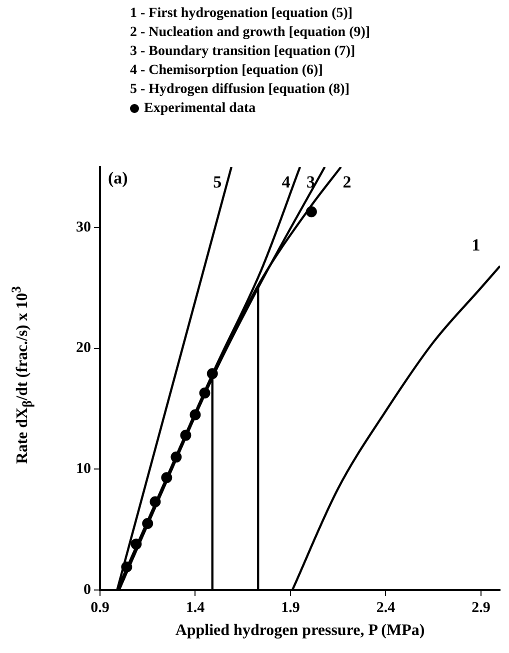  Describe the element at coordinates (290, 608) in the screenshot. I see `x-tick-label: 1.9` at that location.